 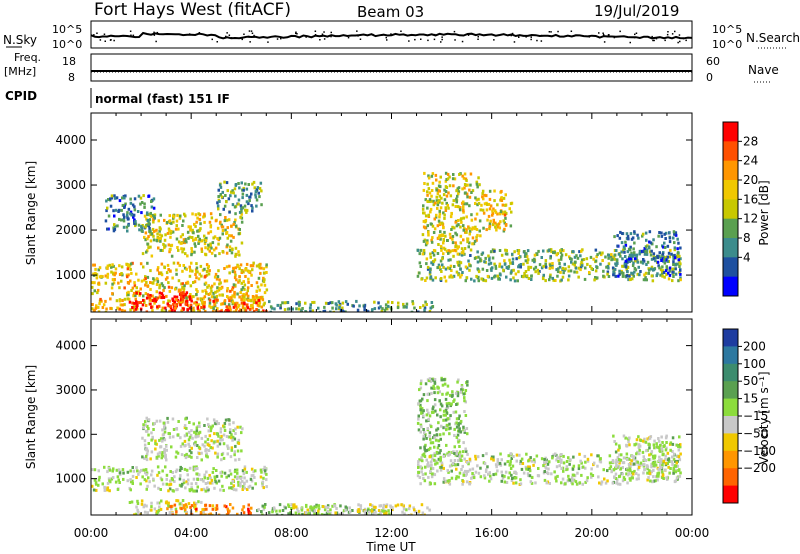 I want to click on nsearch-label: N.Search, so click(x=773, y=38).